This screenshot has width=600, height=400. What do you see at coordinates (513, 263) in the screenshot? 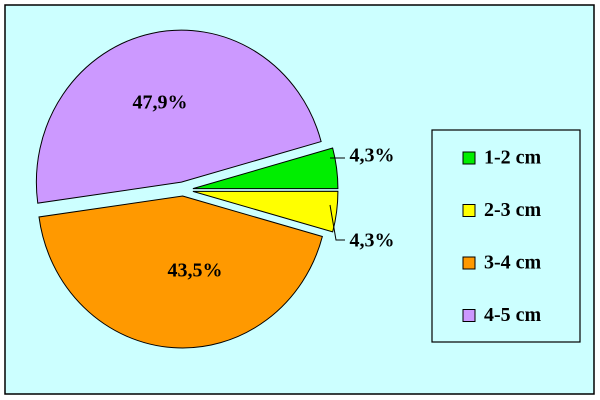
I see `legend-label: 3-4 cm` at bounding box center [513, 263].